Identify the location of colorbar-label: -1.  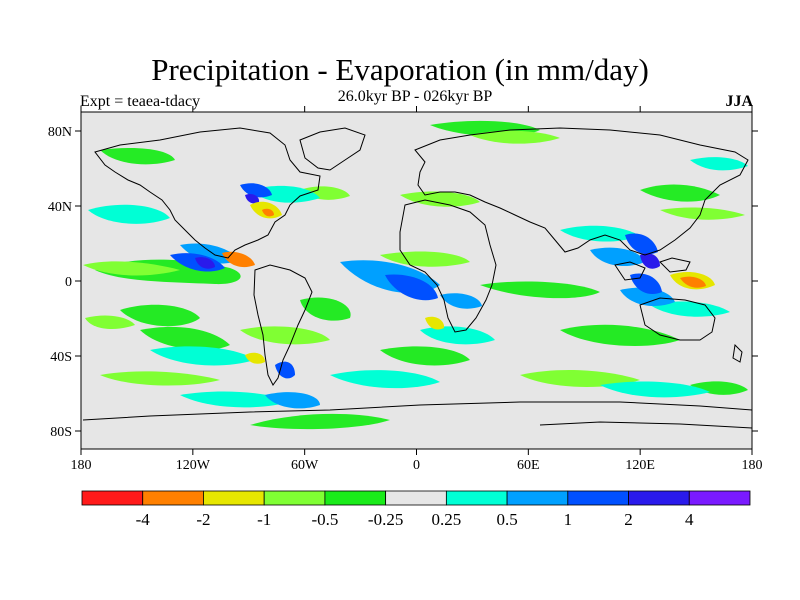
(264, 519).